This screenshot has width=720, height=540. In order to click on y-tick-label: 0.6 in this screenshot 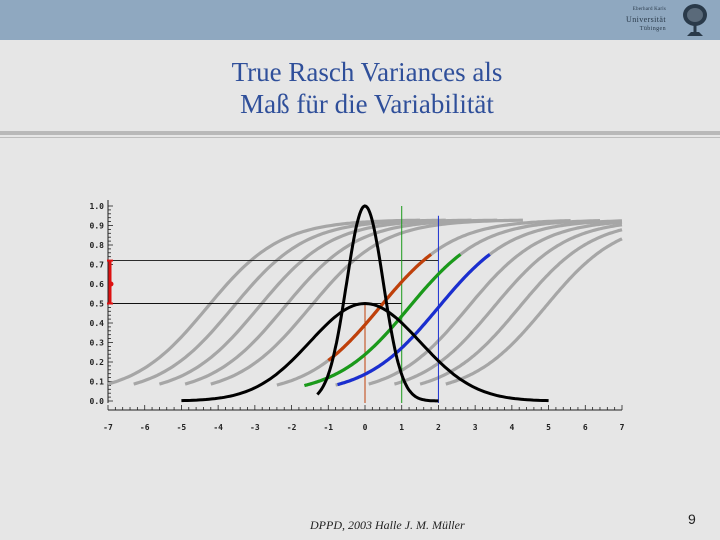, I will do `click(97, 284)`.